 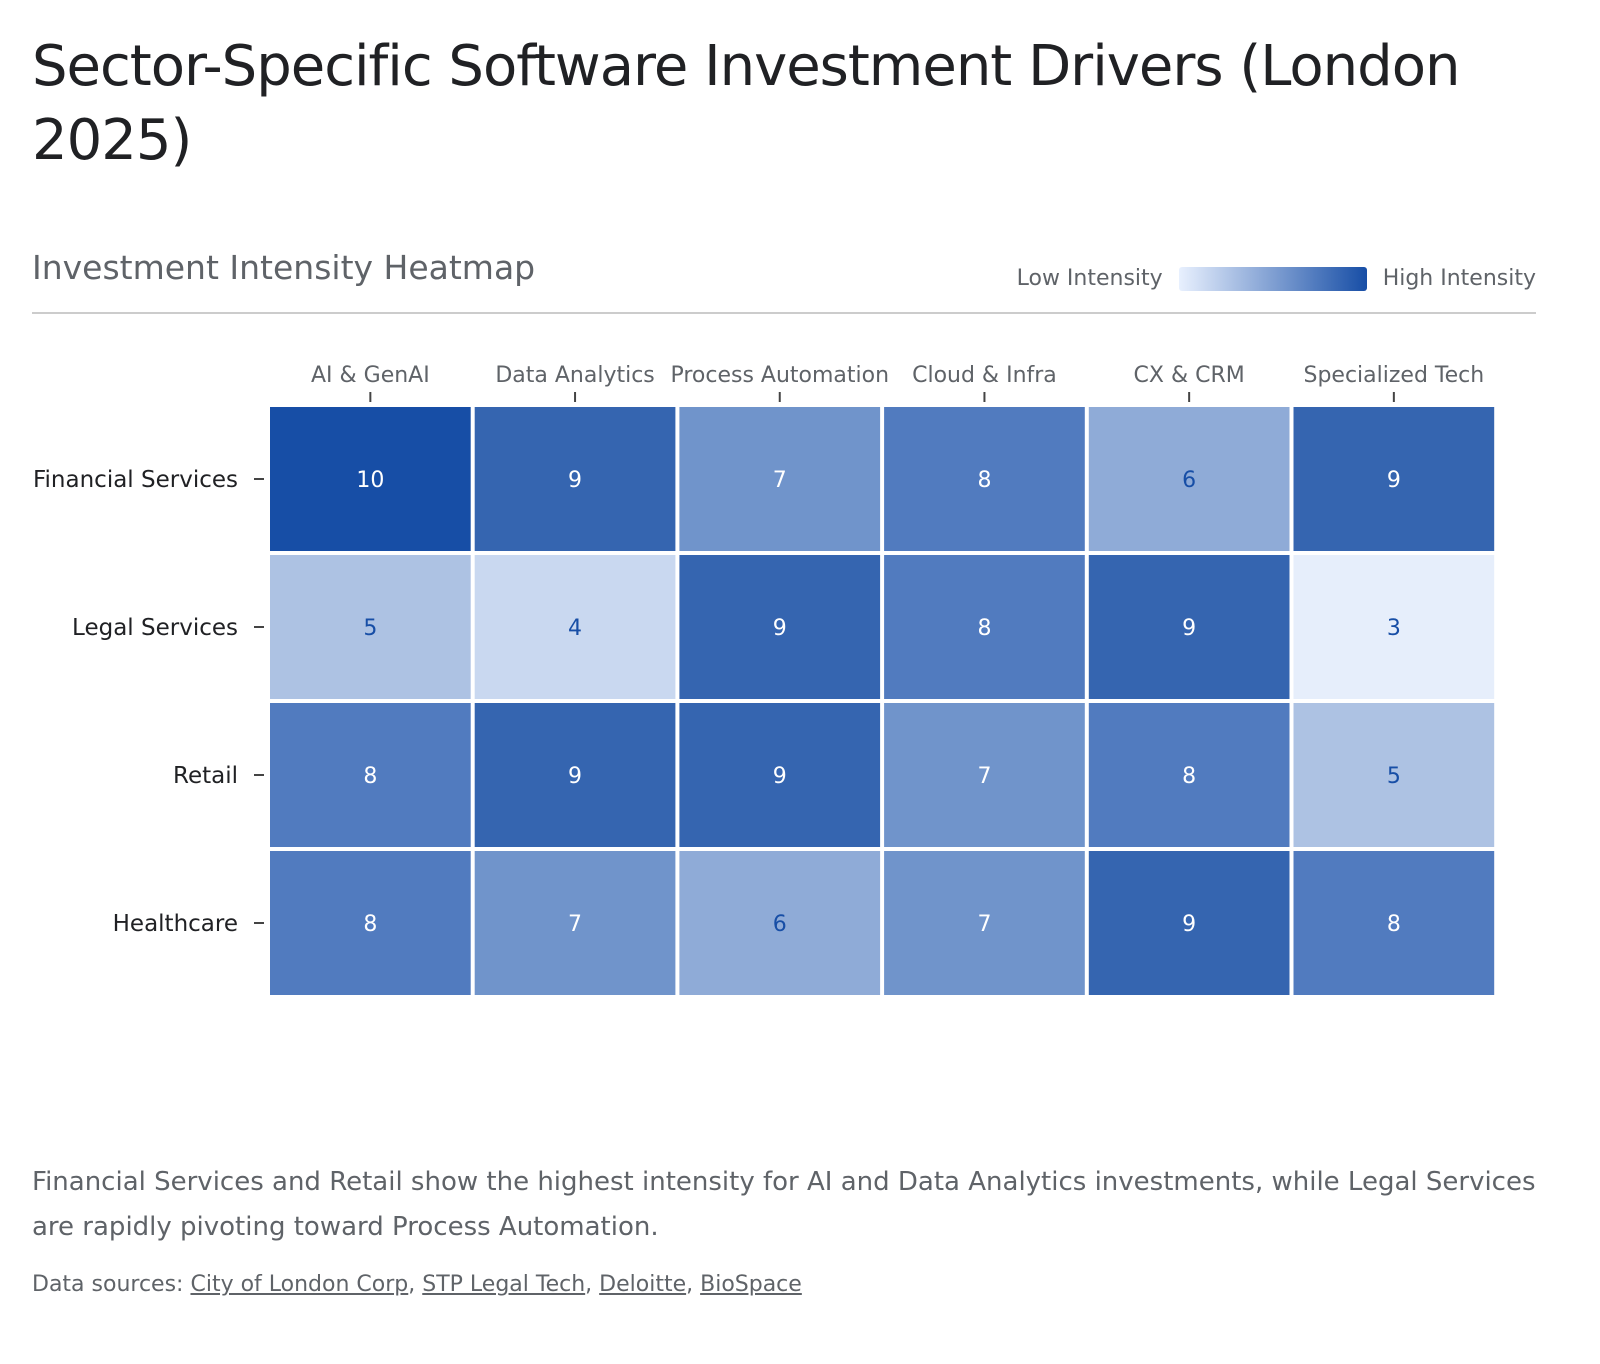 I want to click on source-link: City of London Corp, so click(x=299, y=1284).